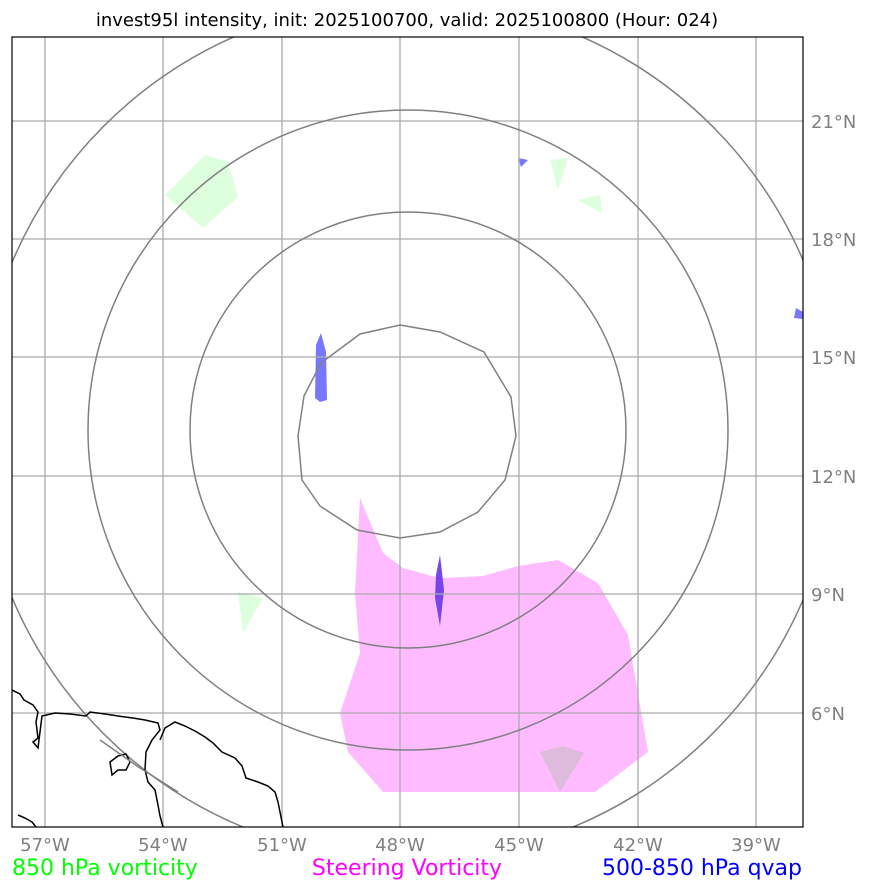  Describe the element at coordinates (702, 868) in the screenshot. I see `legend-qvap: 500-850 hPa qvap` at that location.